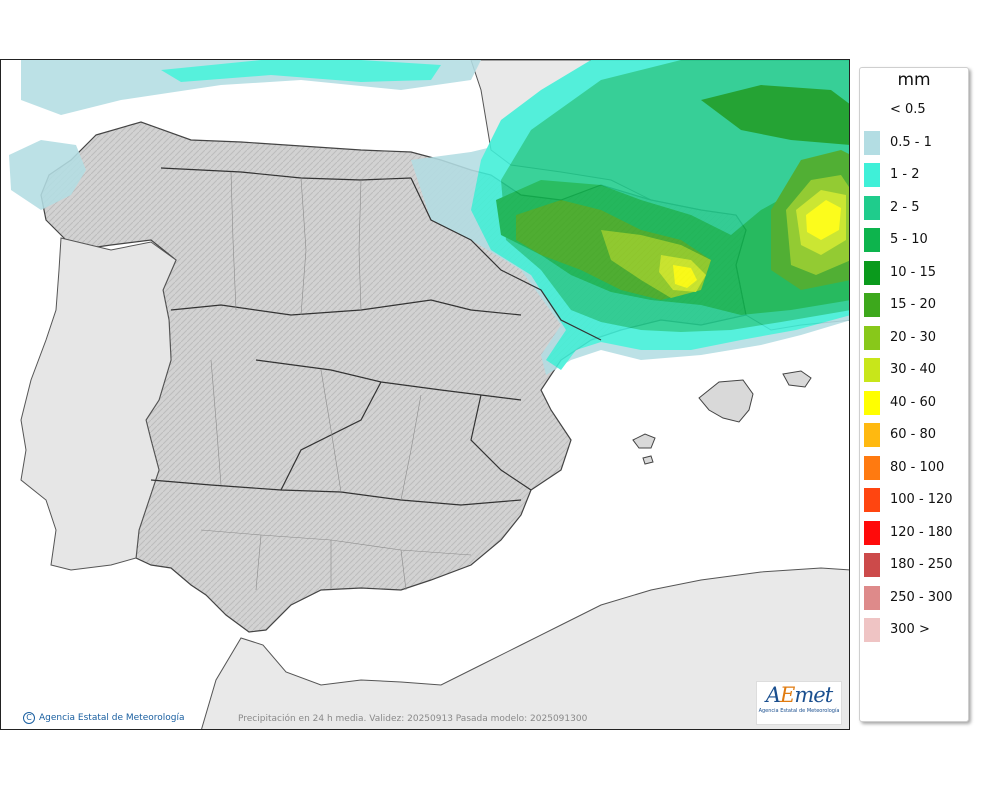 Image resolution: width=1000 pixels, height=790 pixels. Describe the element at coordinates (905, 207) in the screenshot. I see `legend-label: 2 - 5` at that location.